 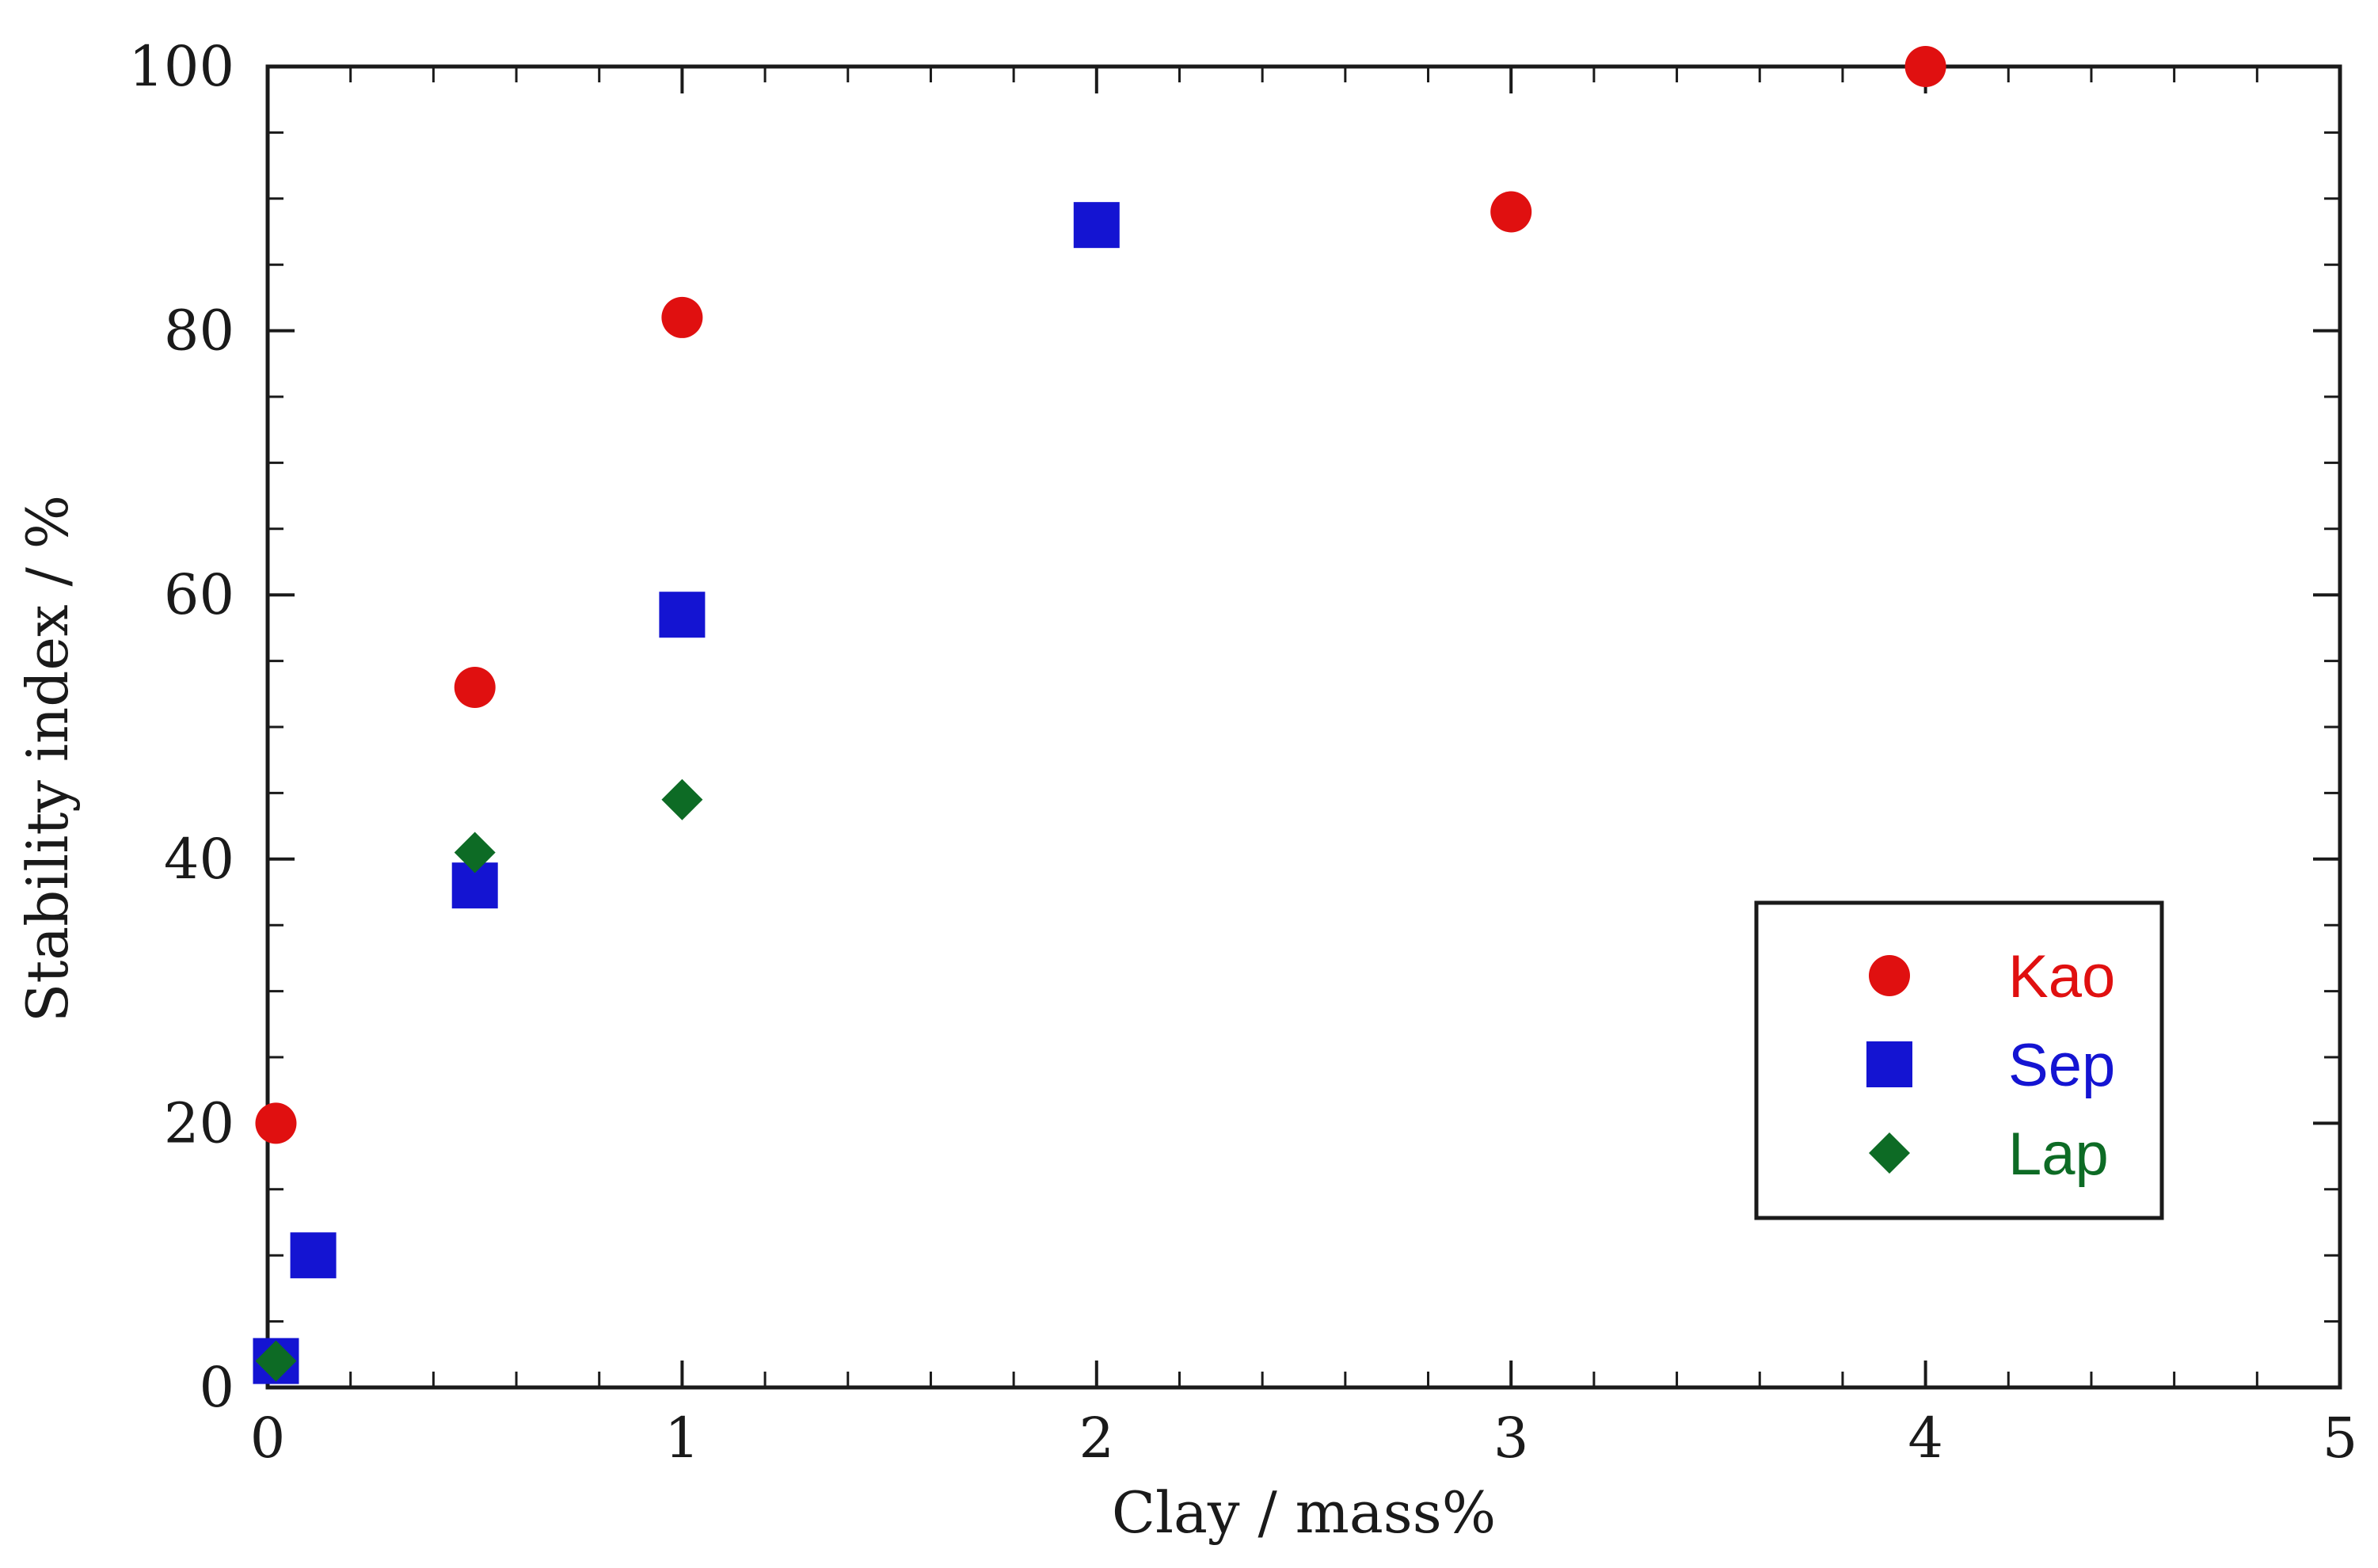 What do you see at coordinates (1097, 1438) in the screenshot?
I see `x-tick-label: 2` at bounding box center [1097, 1438].